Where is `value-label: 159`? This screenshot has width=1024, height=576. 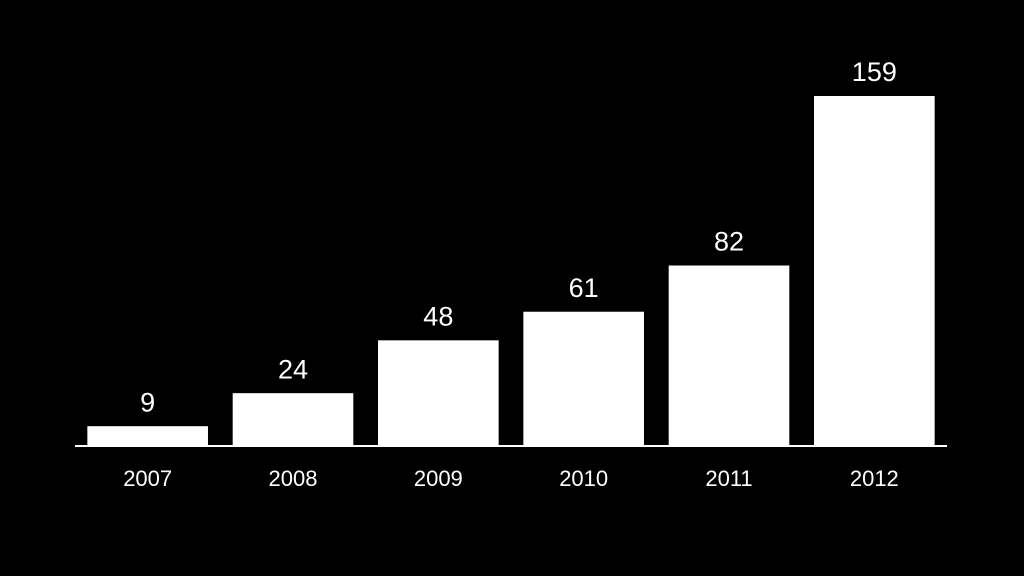
value-label: 159 is located at coordinates (874, 72).